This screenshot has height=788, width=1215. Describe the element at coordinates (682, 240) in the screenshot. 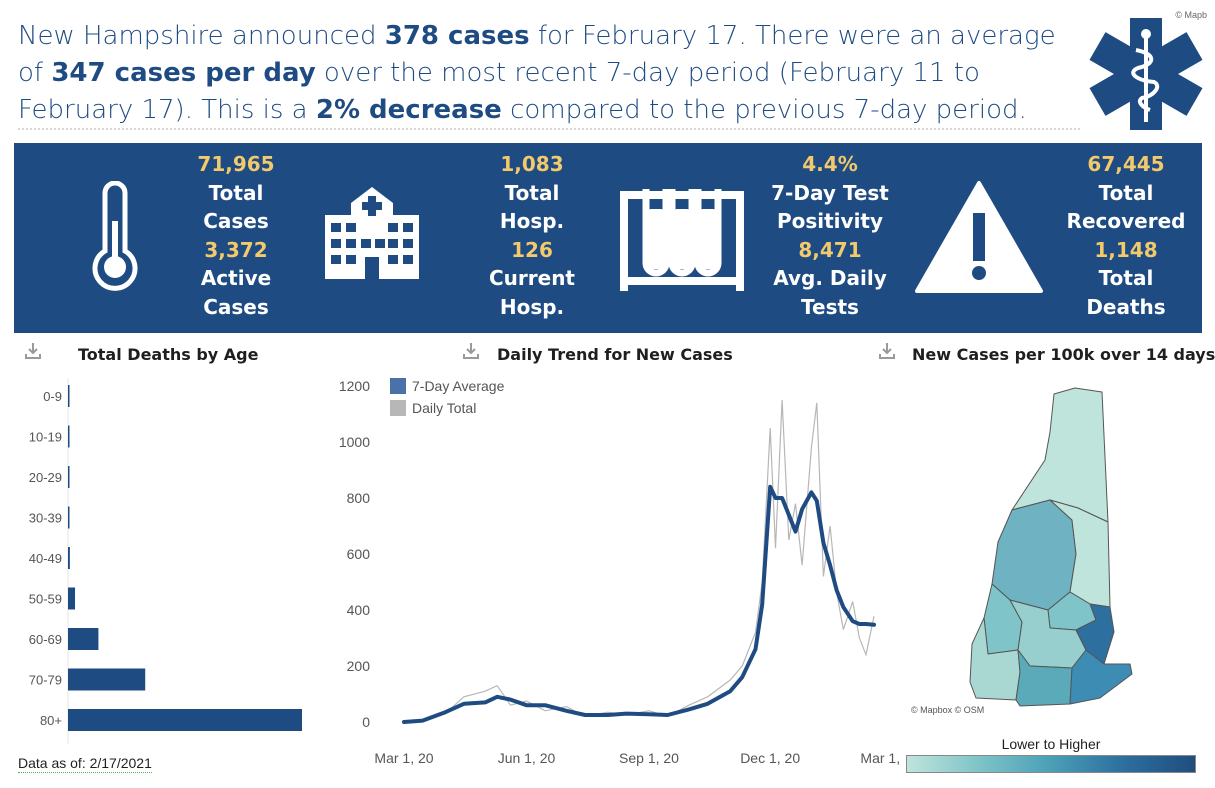

I see `test-tubes-icon` at that location.